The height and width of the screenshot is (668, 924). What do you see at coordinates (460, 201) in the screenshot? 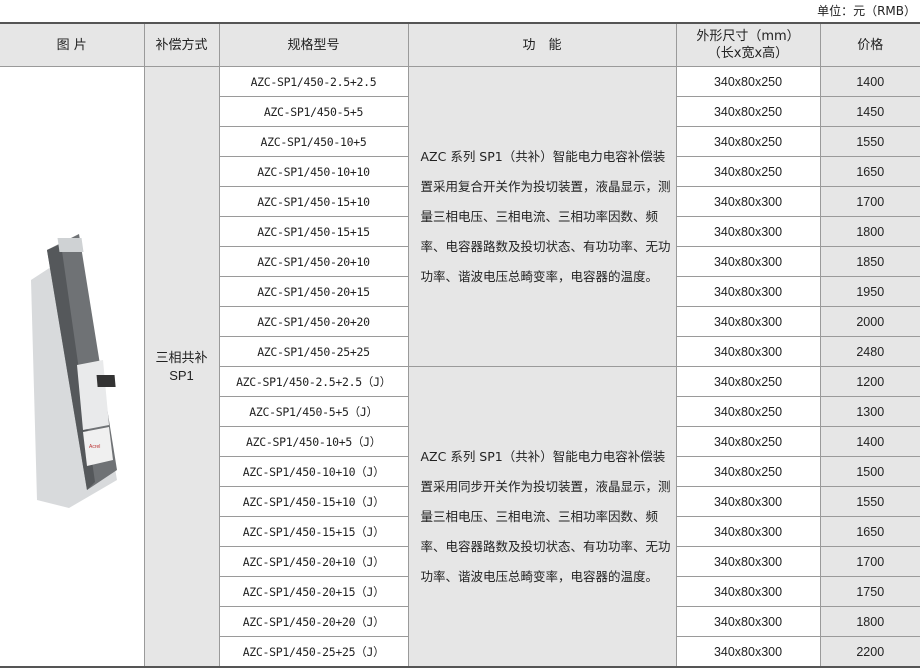
I see `table-row: AZC-SP1/450-15+10 340x80x300 1700` at bounding box center [460, 201].